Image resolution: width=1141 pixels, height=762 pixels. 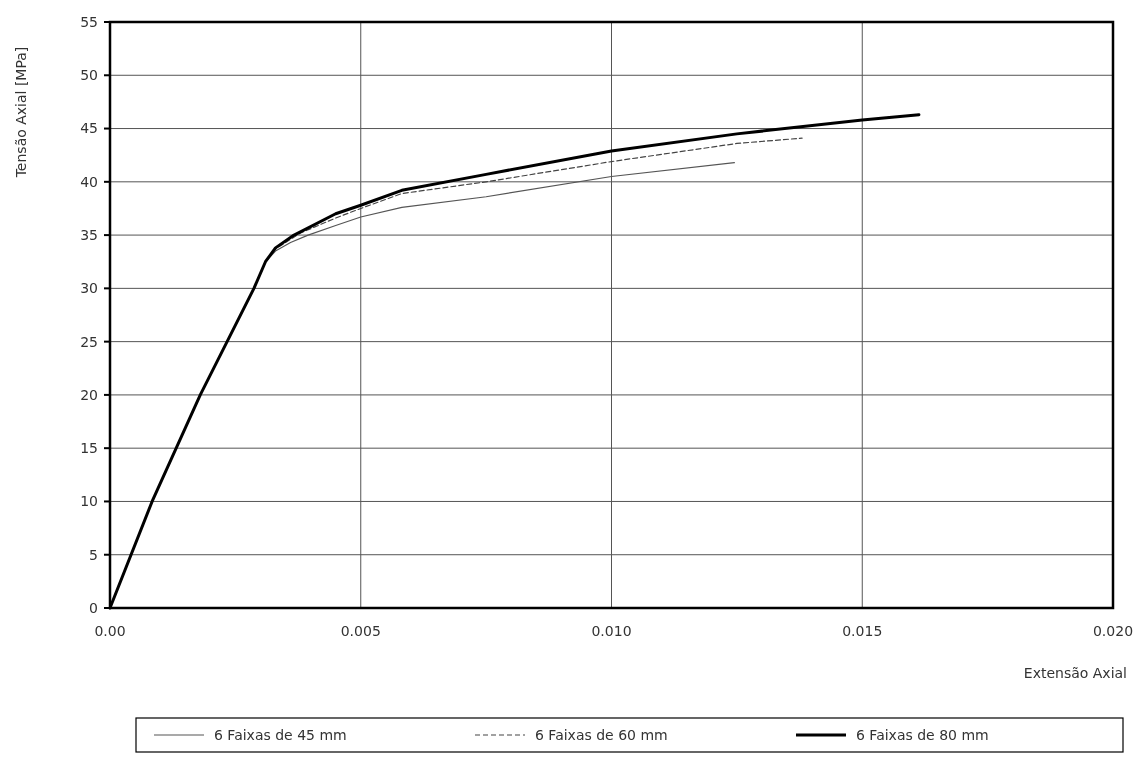 What do you see at coordinates (110, 631) in the screenshot?
I see `x-tick-label: 0.00` at bounding box center [110, 631].